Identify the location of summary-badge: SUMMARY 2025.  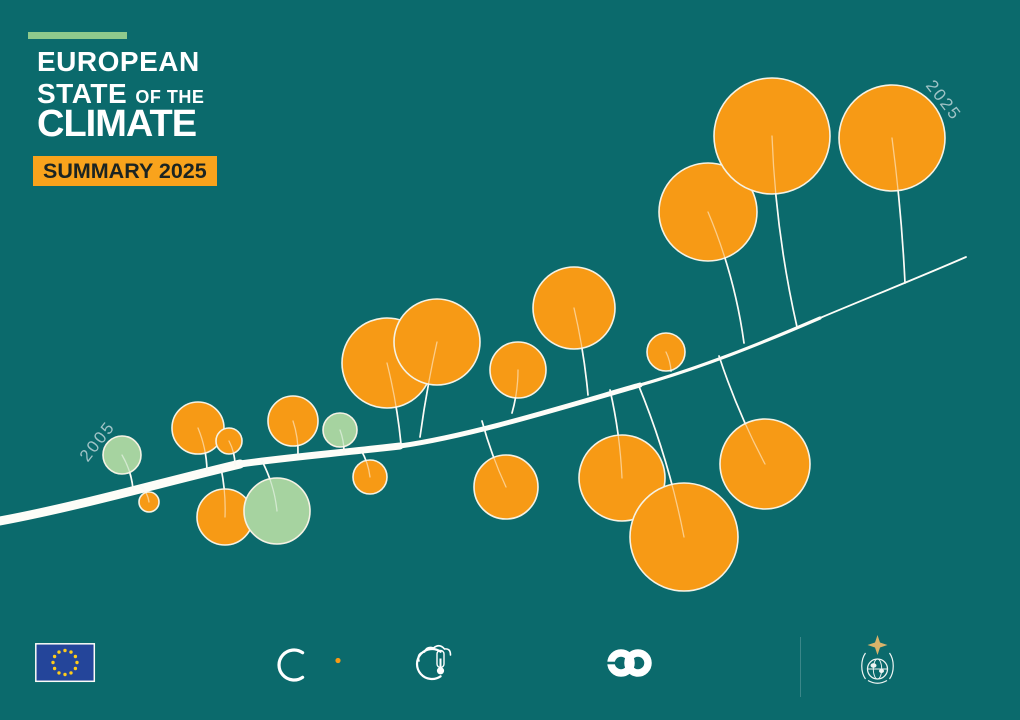
(125, 171).